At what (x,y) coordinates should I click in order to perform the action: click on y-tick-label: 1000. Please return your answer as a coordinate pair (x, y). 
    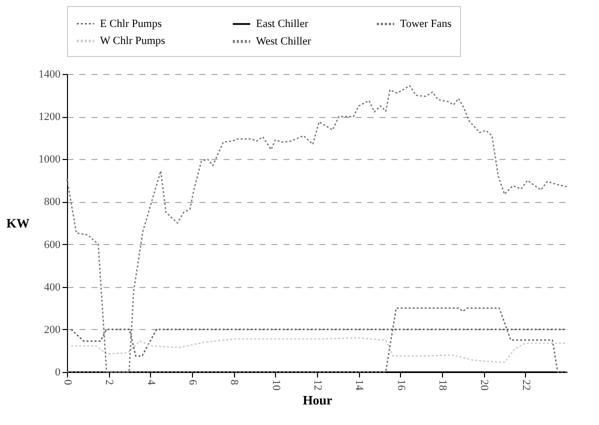
    Looking at the image, I should click on (49, 160).